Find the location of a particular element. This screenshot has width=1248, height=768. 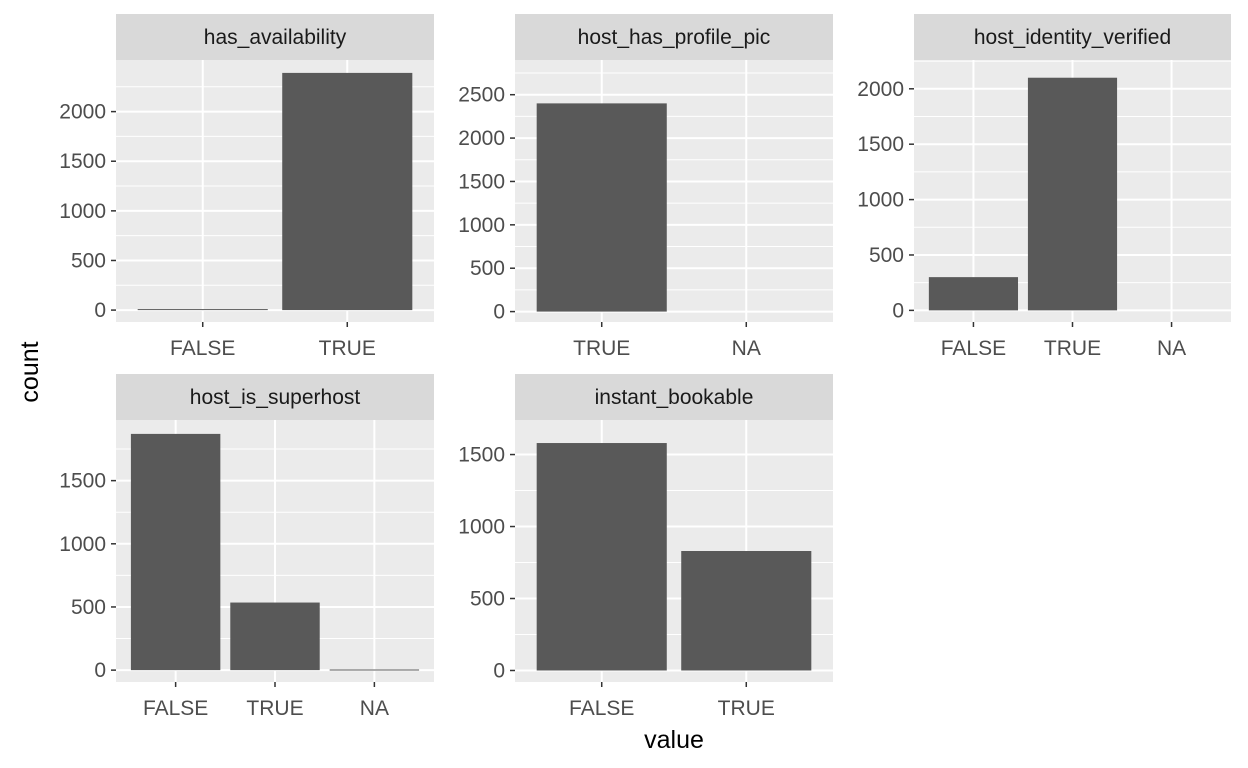

facet-title: host_is_superhost is located at coordinates (275, 397).